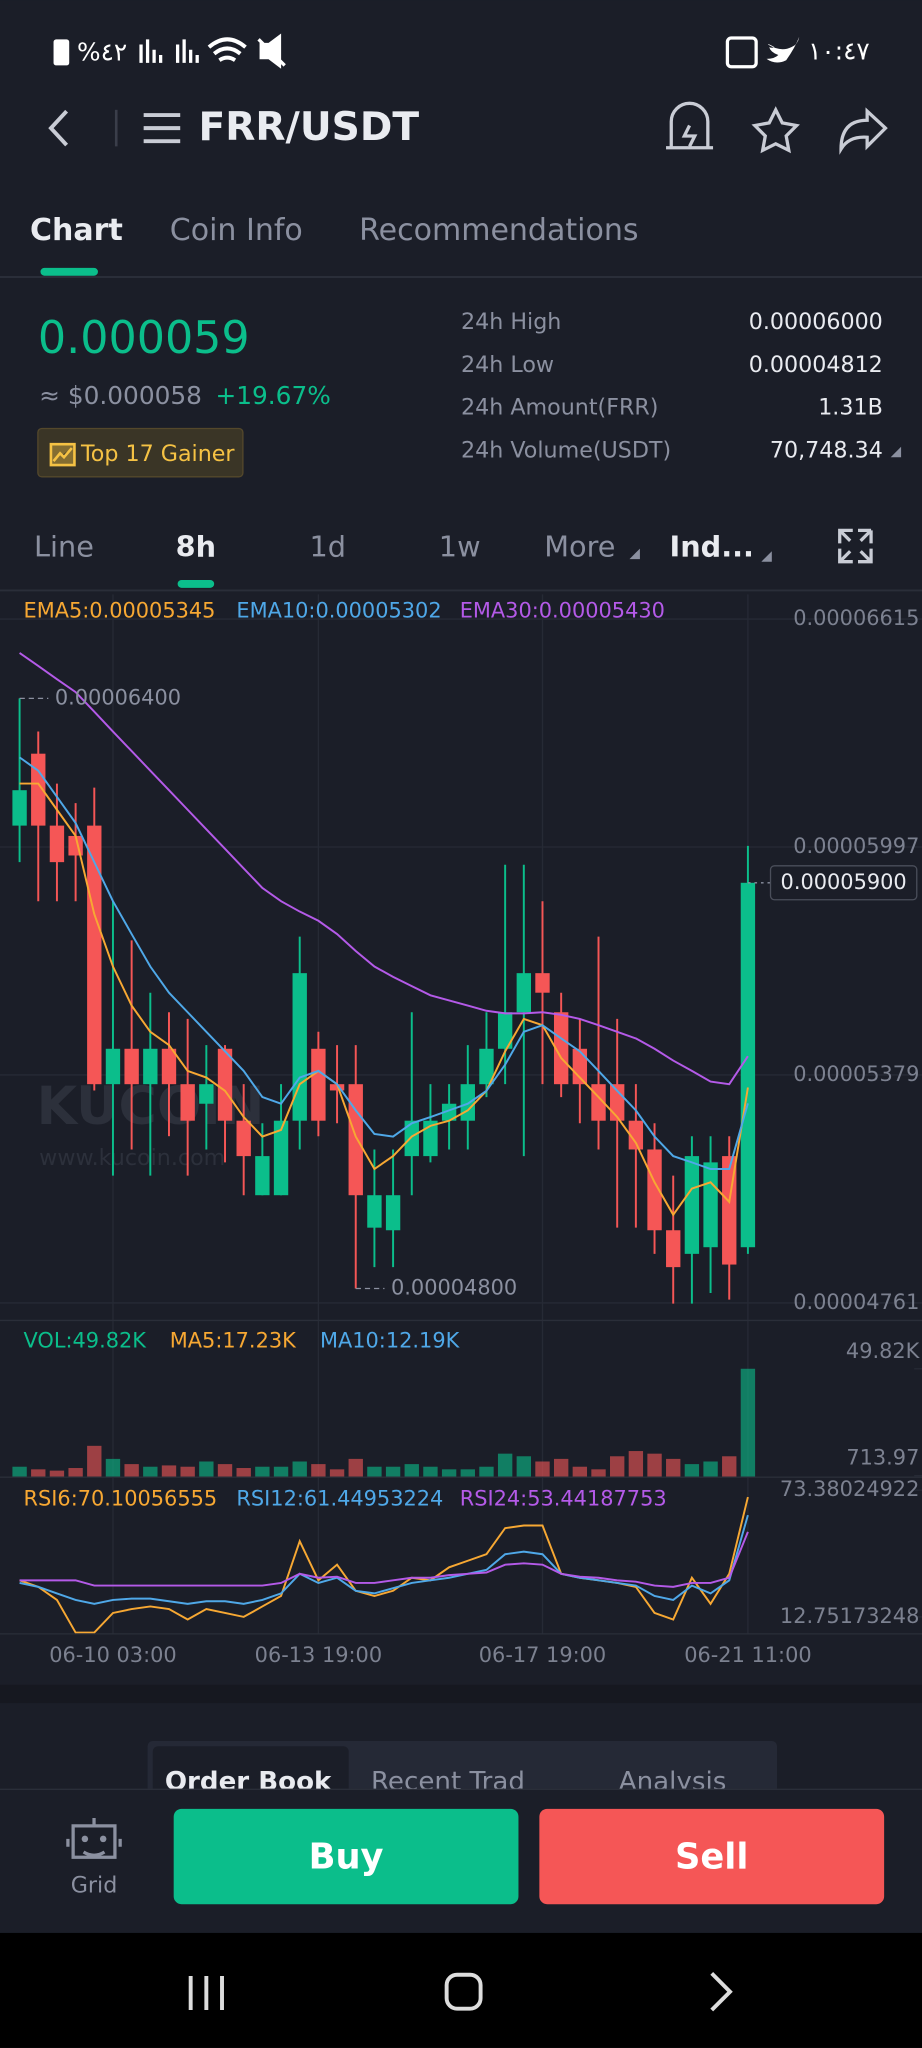  Describe the element at coordinates (140, 452) in the screenshot. I see `gainer-badge` at that location.